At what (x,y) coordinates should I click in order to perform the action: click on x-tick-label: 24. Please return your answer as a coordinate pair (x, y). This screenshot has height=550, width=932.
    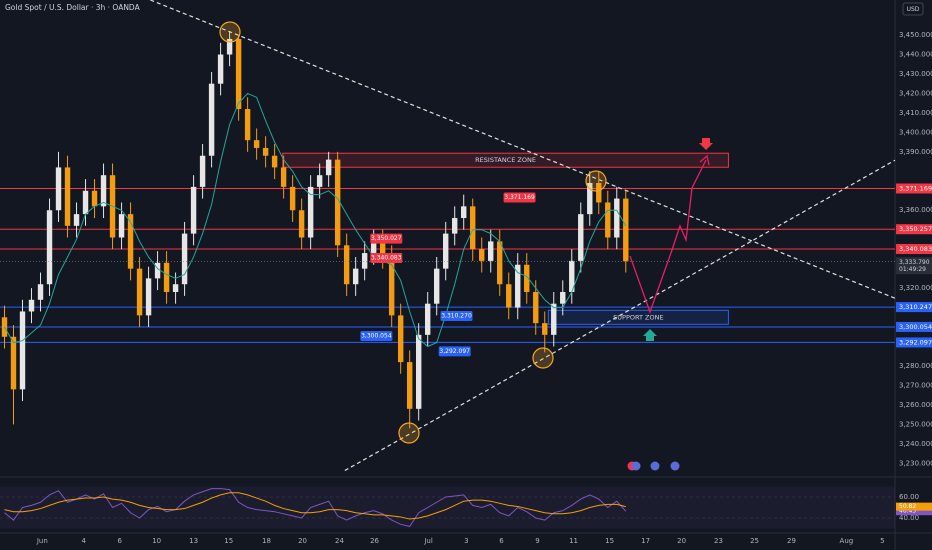
    Looking at the image, I should click on (339, 541).